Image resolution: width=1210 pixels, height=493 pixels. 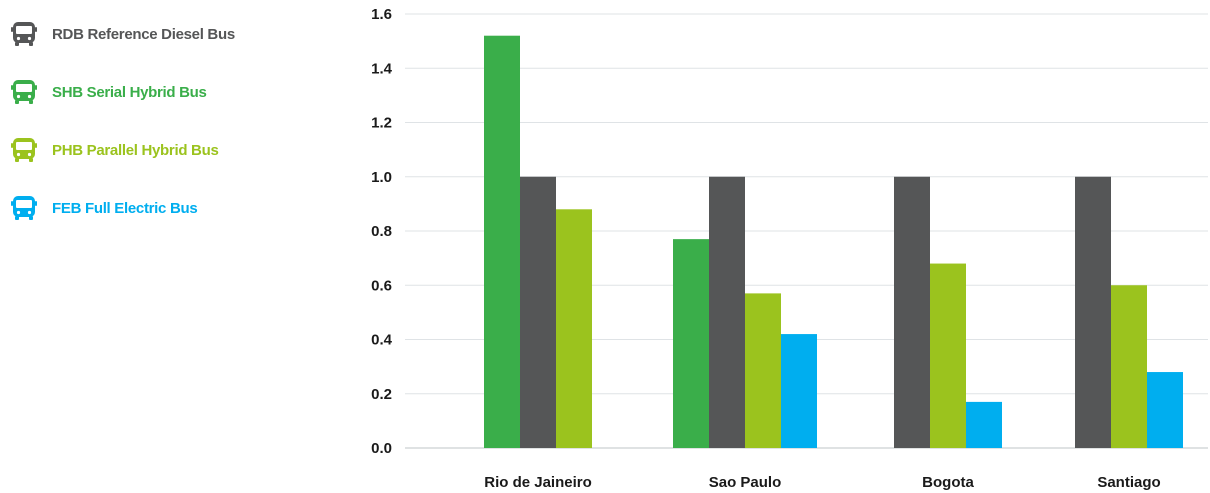 I want to click on legend-label-rdb: RDB Reference Diesel Bus, so click(x=143, y=34).